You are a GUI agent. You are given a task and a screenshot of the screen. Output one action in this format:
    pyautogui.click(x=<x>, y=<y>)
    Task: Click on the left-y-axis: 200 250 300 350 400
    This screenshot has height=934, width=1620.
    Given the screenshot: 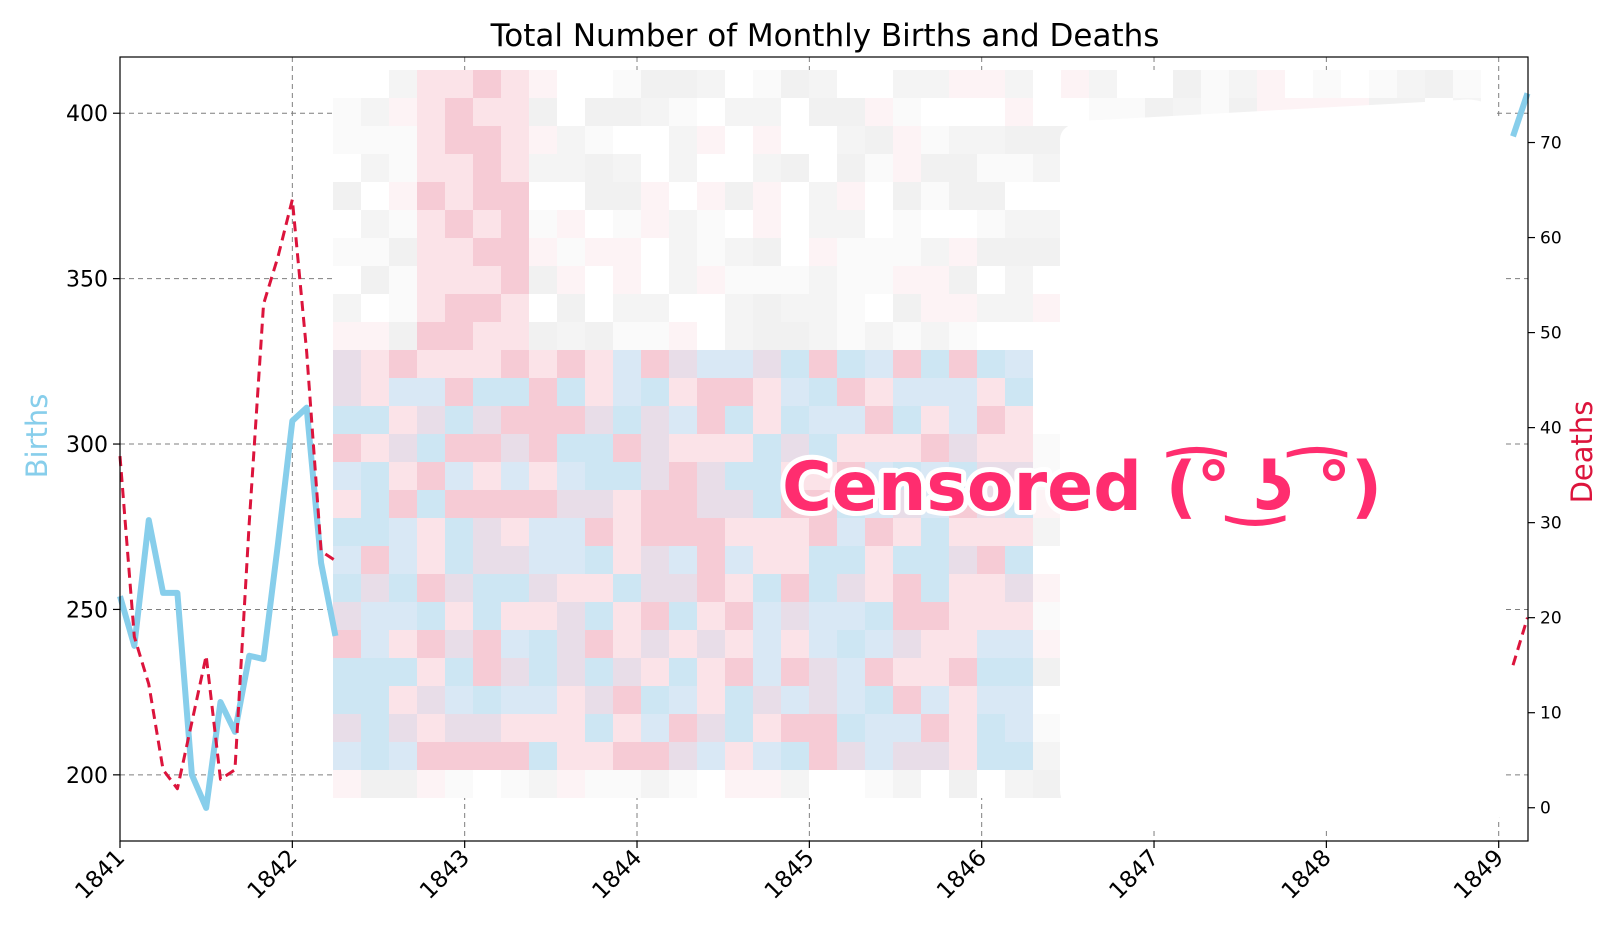 What is the action you would take?
    pyautogui.click(x=93, y=445)
    